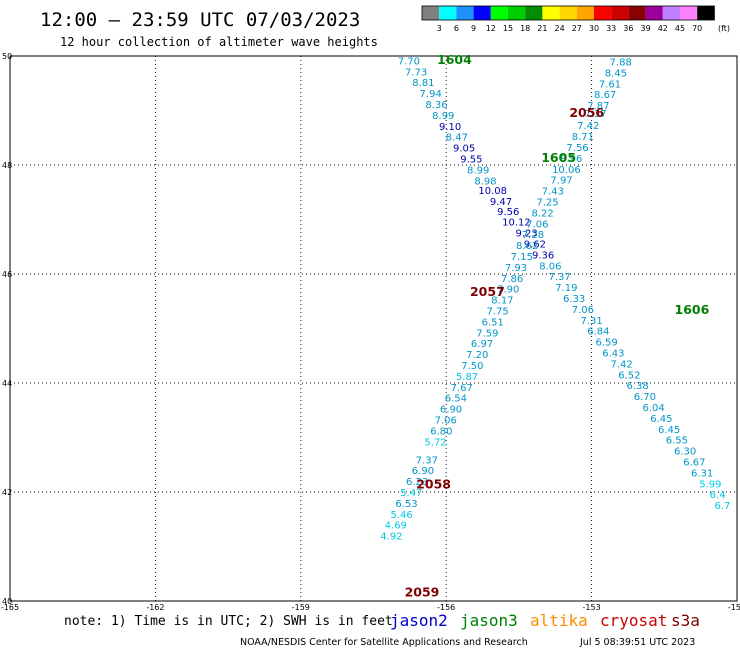 The height and width of the screenshot is (650, 740). I want to click on wave-height-label: 7.28, so click(533, 235).